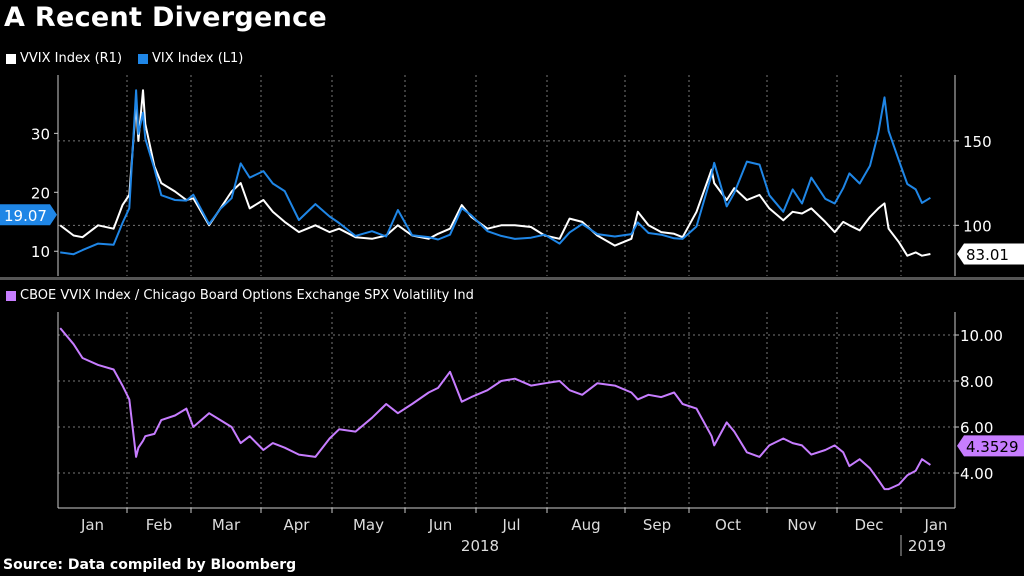 This screenshot has height=576, width=1024. I want to click on y-tick-label-bottom: 4.00, so click(976, 474).